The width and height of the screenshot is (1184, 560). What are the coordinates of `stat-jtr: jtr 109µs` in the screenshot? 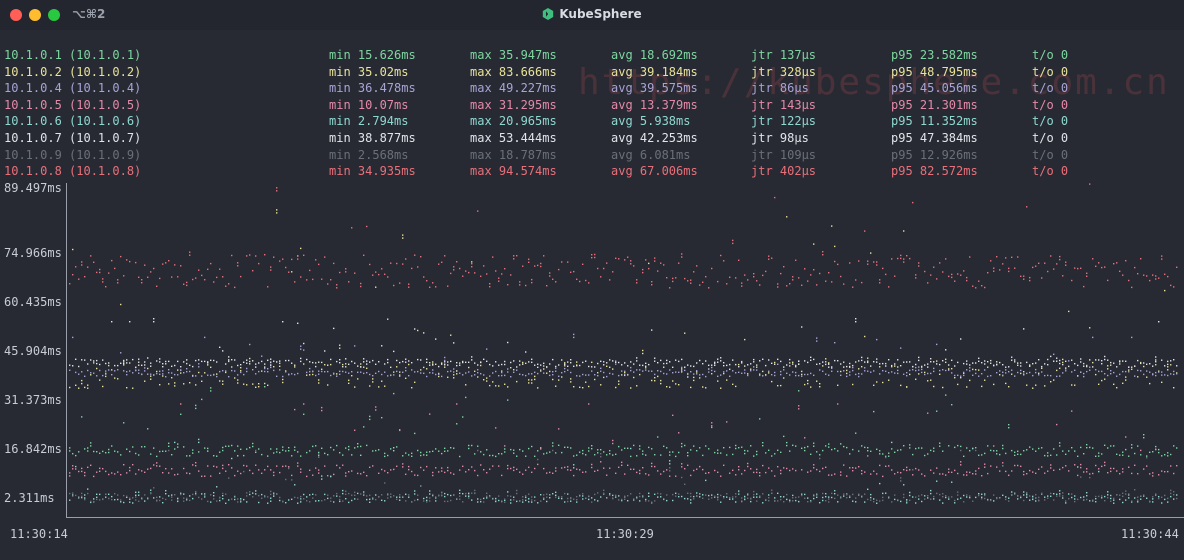 It's located at (784, 154).